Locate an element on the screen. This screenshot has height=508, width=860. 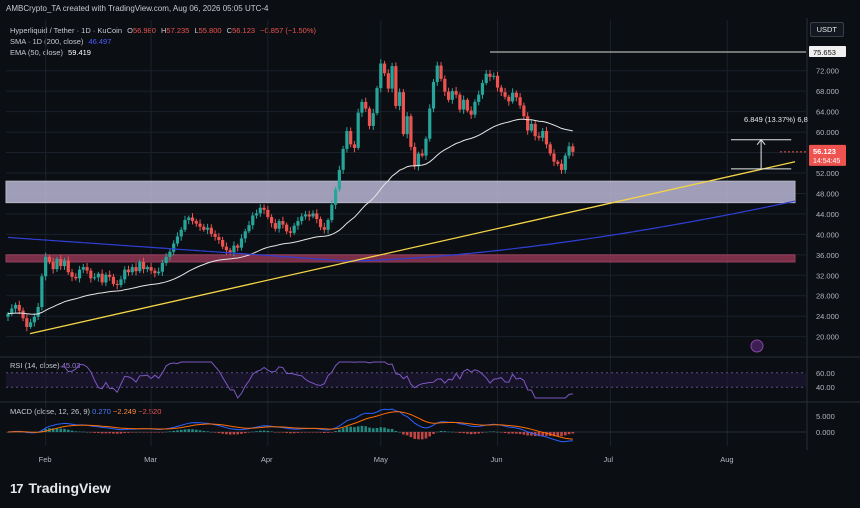
macd-level-label: 5.000 is located at coordinates (825, 416).